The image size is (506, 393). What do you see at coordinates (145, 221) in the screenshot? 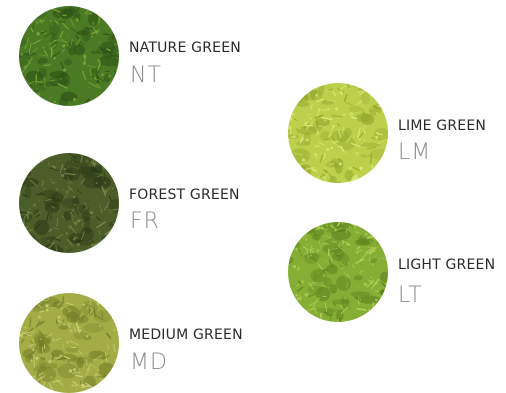
I see `color-code: FR` at bounding box center [145, 221].